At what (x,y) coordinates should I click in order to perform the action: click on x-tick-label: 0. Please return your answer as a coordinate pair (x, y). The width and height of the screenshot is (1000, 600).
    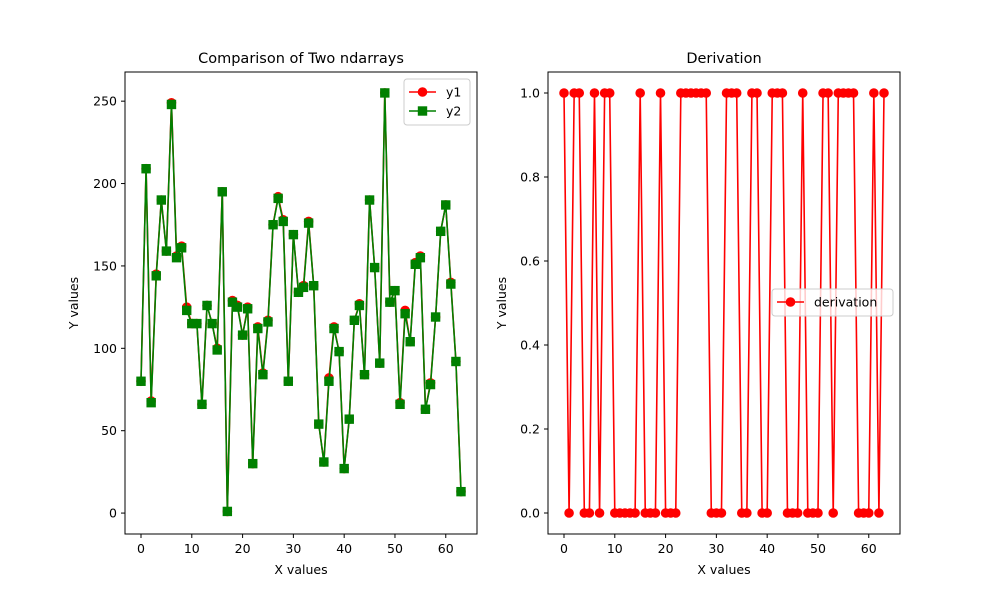
    Looking at the image, I should click on (564, 548).